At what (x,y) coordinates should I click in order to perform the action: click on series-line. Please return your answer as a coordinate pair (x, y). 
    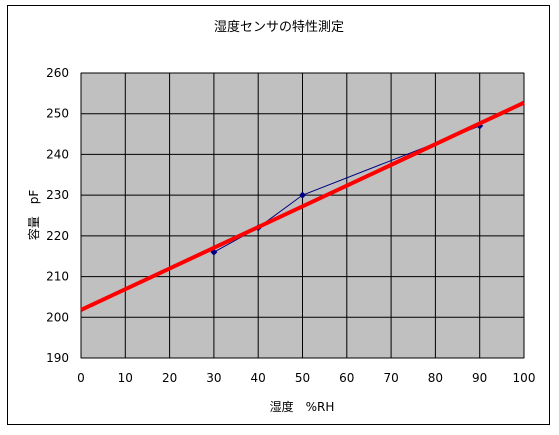
    Looking at the image, I should click on (346, 189).